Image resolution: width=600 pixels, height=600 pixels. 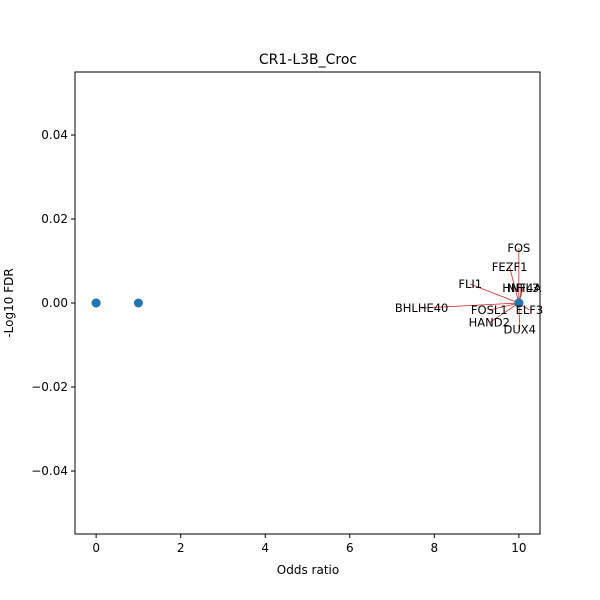 What do you see at coordinates (434, 548) in the screenshot?
I see `x-tick-label: 8` at bounding box center [434, 548].